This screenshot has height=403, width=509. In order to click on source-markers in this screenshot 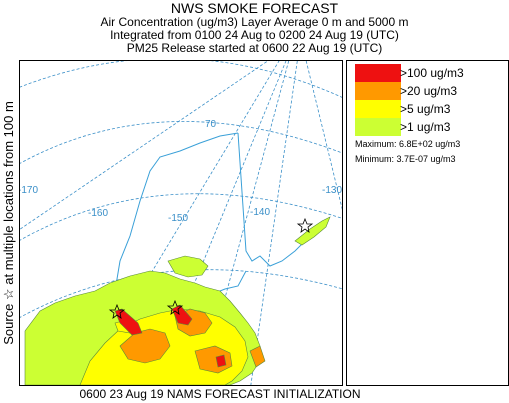, I will do `click(211, 268)`.